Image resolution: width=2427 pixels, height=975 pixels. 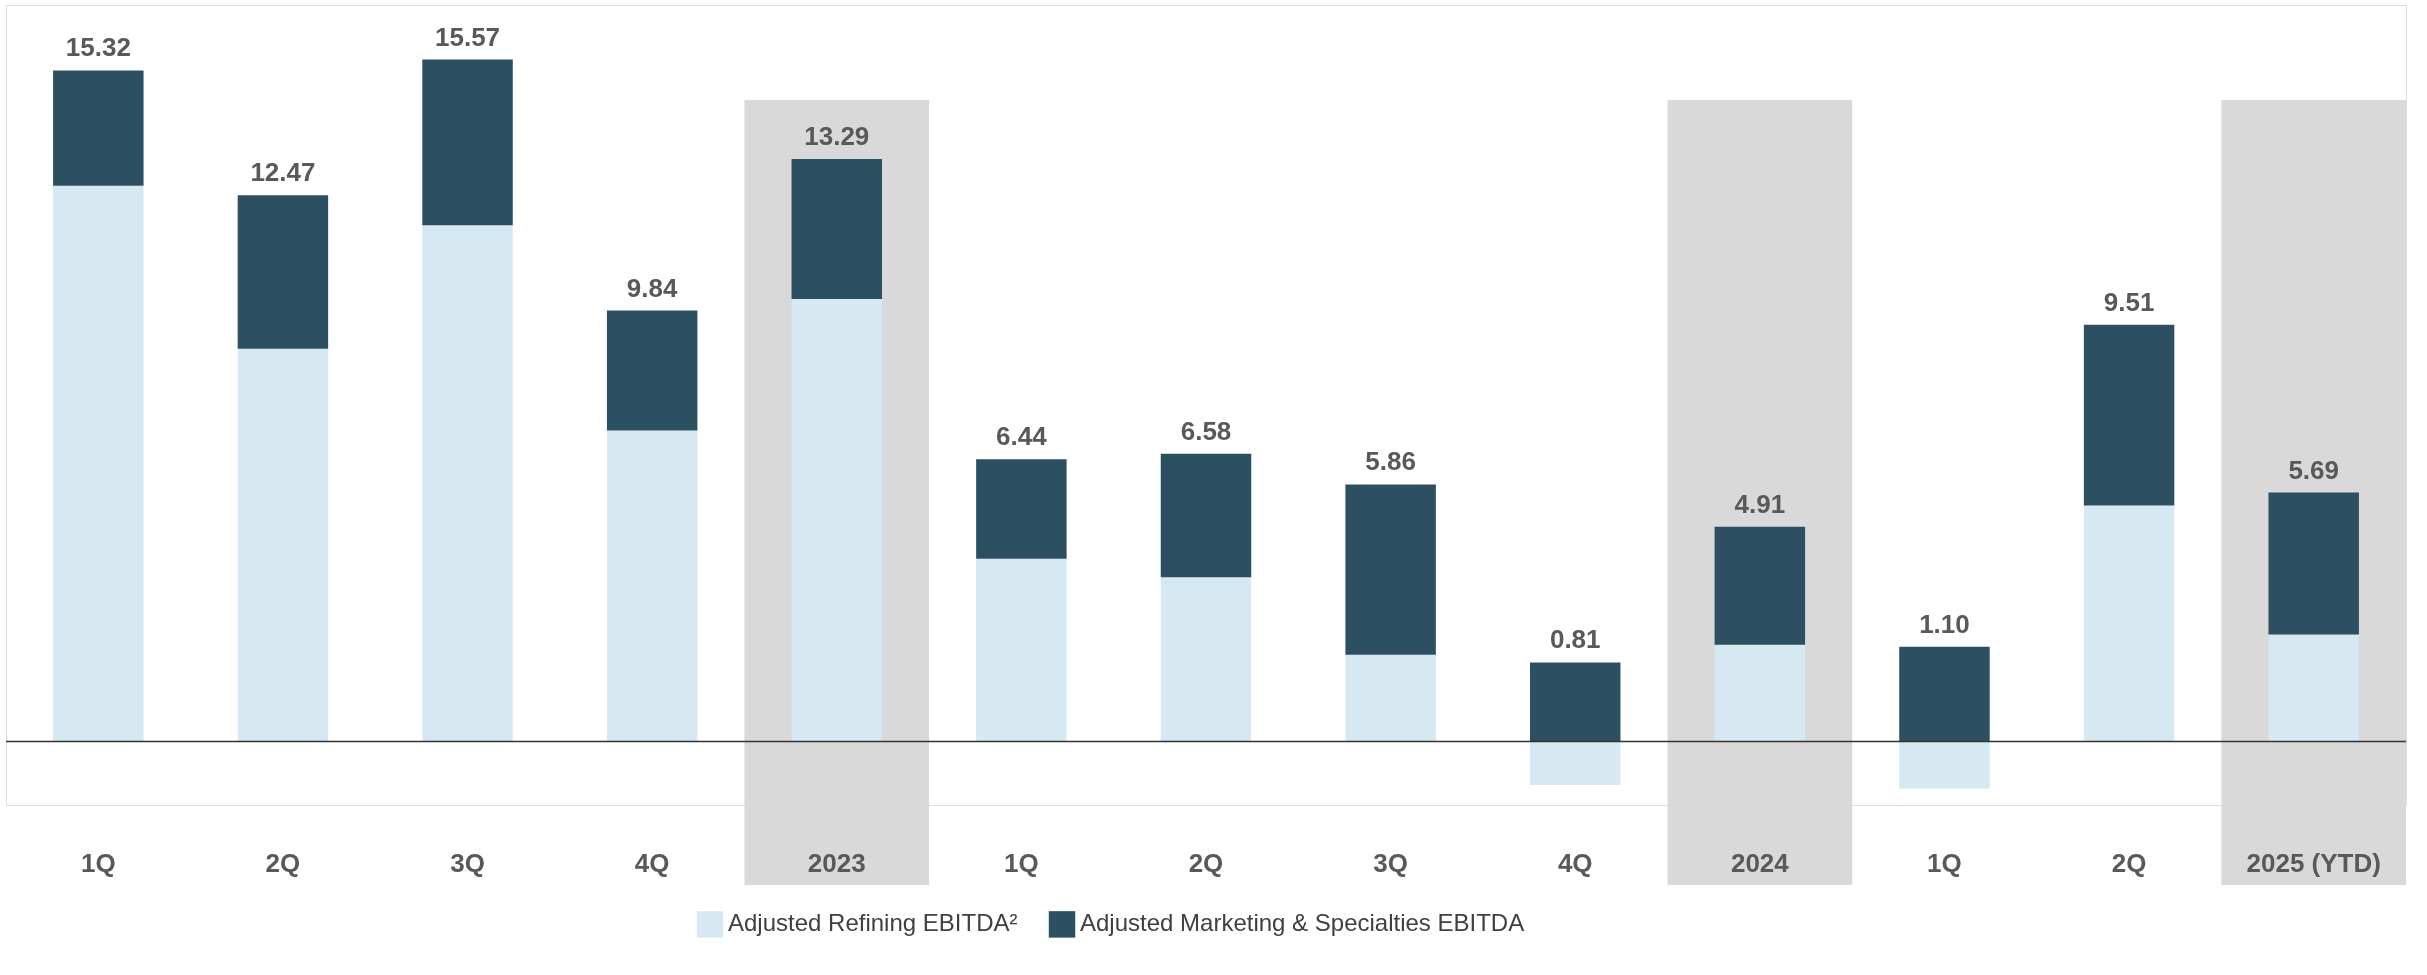 What do you see at coordinates (2129, 301) in the screenshot?
I see `annotation: 9.51` at bounding box center [2129, 301].